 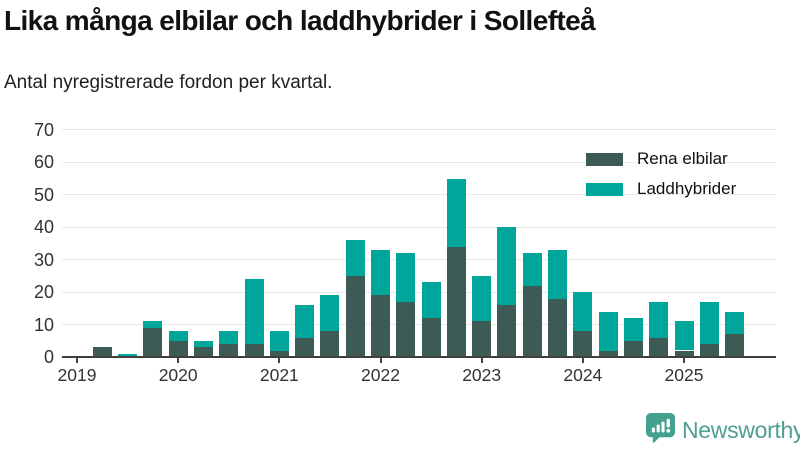 I want to click on y-axis-tick-label: 70, so click(x=43, y=129).